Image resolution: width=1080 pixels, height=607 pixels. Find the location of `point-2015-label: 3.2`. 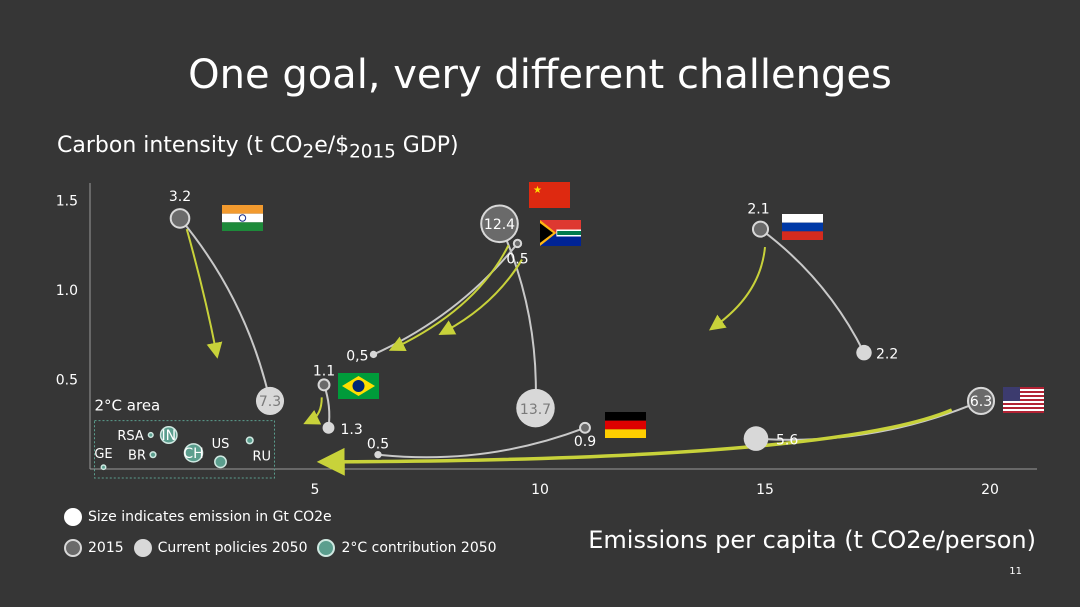

point-2015-label: 3.2 is located at coordinates (180, 197).